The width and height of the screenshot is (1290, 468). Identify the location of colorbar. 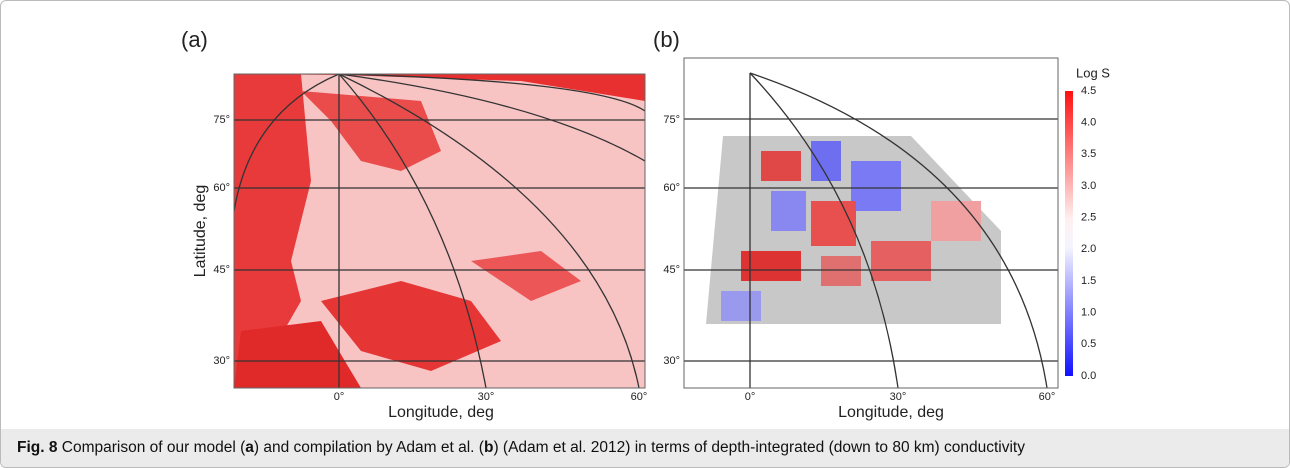
(1069, 233).